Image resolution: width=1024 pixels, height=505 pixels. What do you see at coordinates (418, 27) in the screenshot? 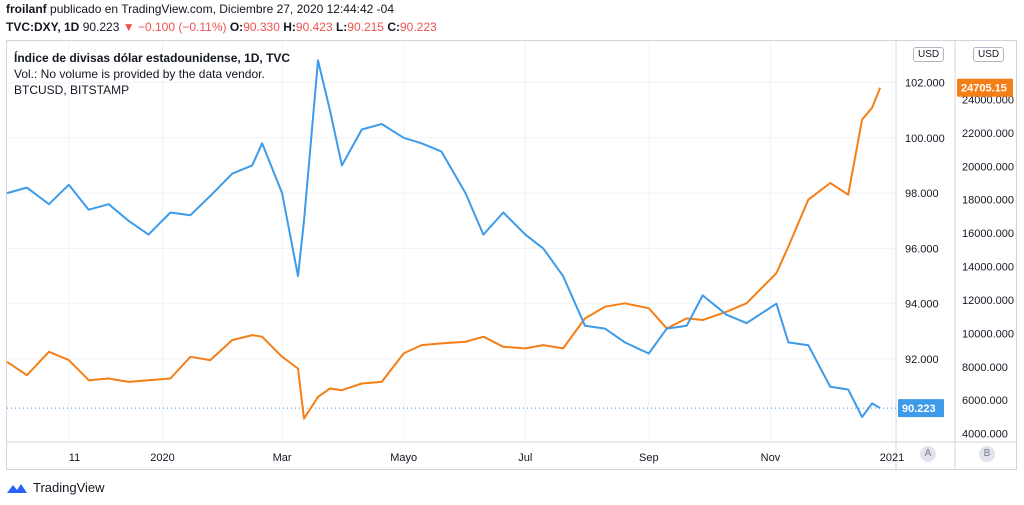
I see `close-value: 90.223` at bounding box center [418, 27].